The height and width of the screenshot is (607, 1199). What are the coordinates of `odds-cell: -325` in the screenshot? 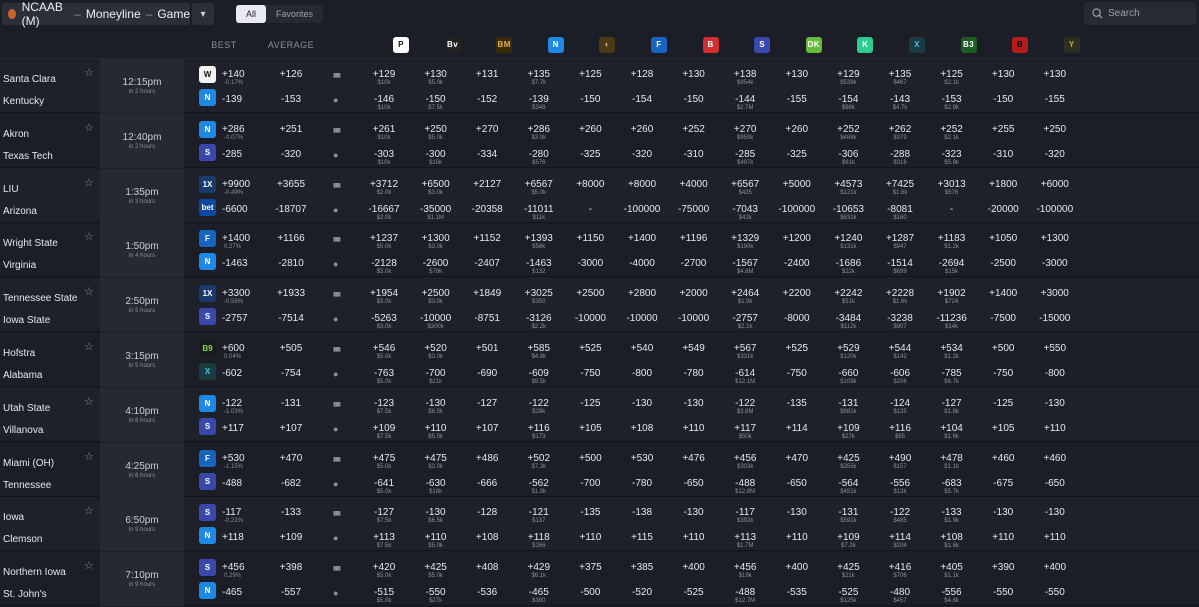 It's located at (590, 154).